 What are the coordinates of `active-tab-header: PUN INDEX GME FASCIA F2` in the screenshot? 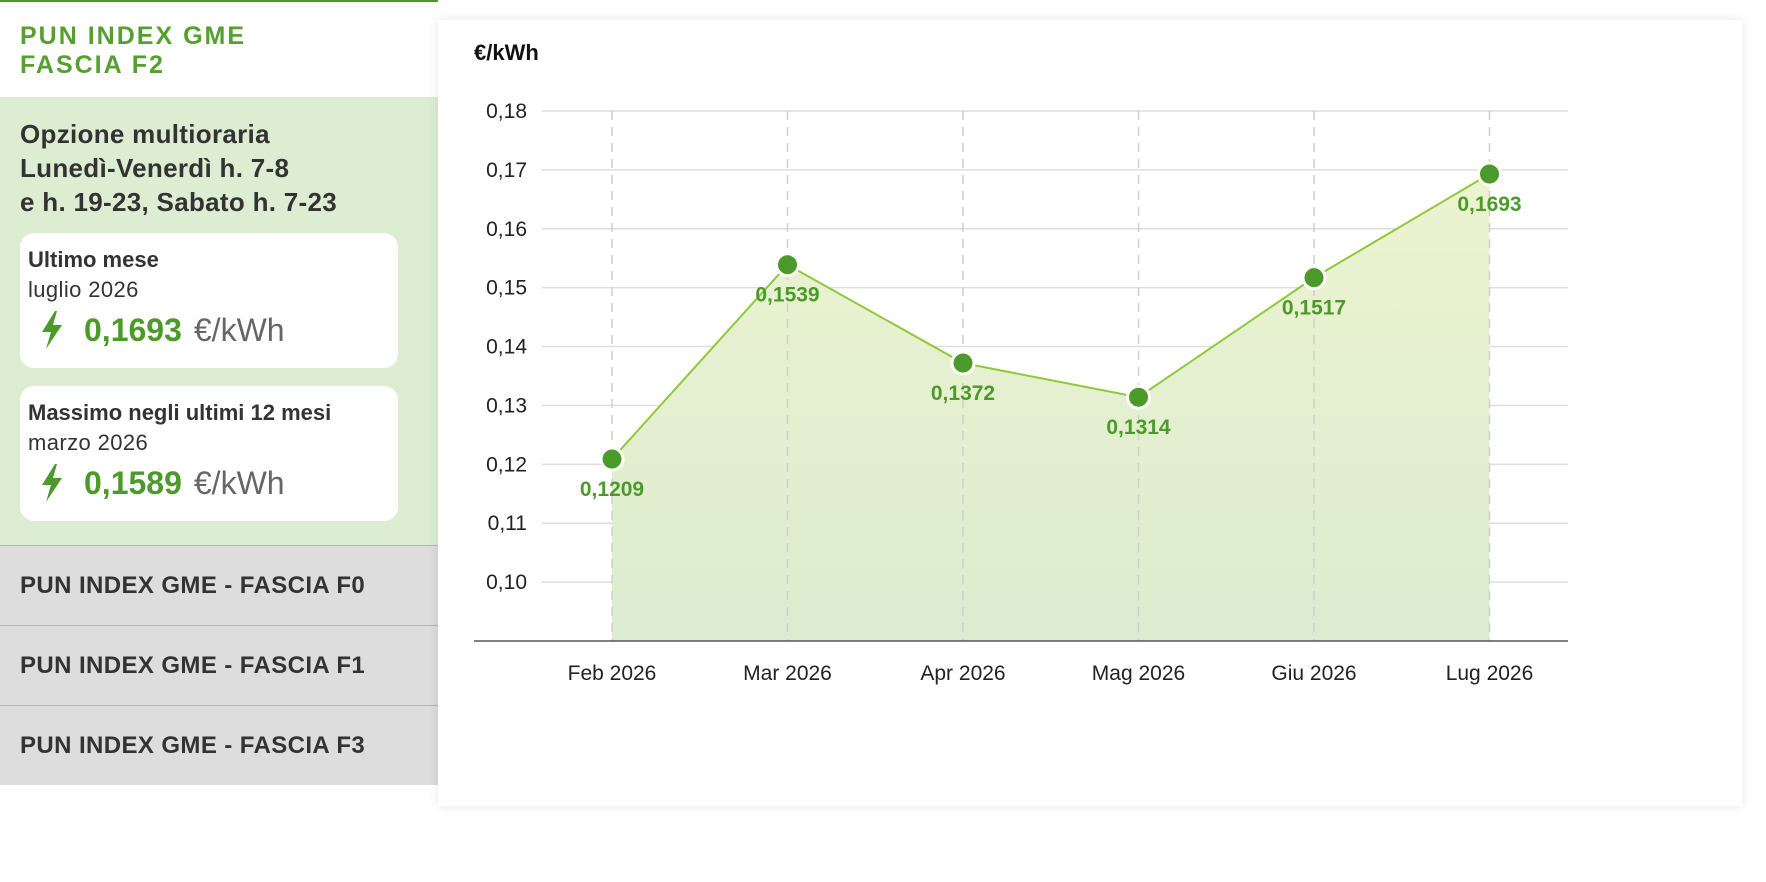 It's located at (219, 48).